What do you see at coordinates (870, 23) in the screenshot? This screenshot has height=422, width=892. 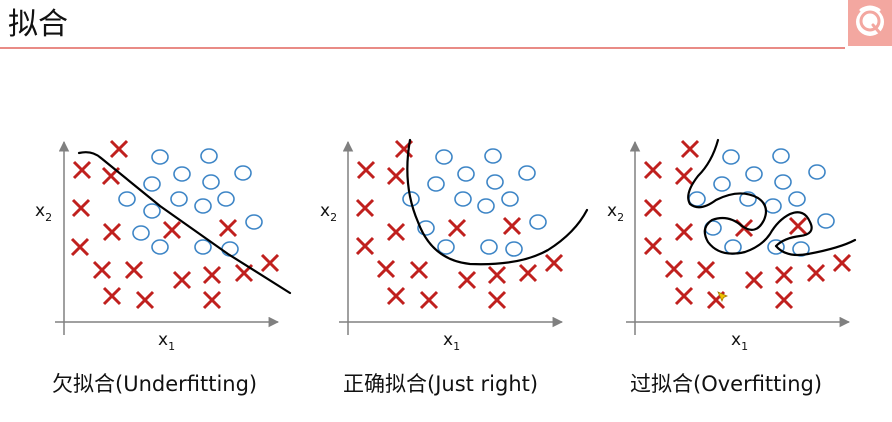 I see `logo-icon` at bounding box center [870, 23].